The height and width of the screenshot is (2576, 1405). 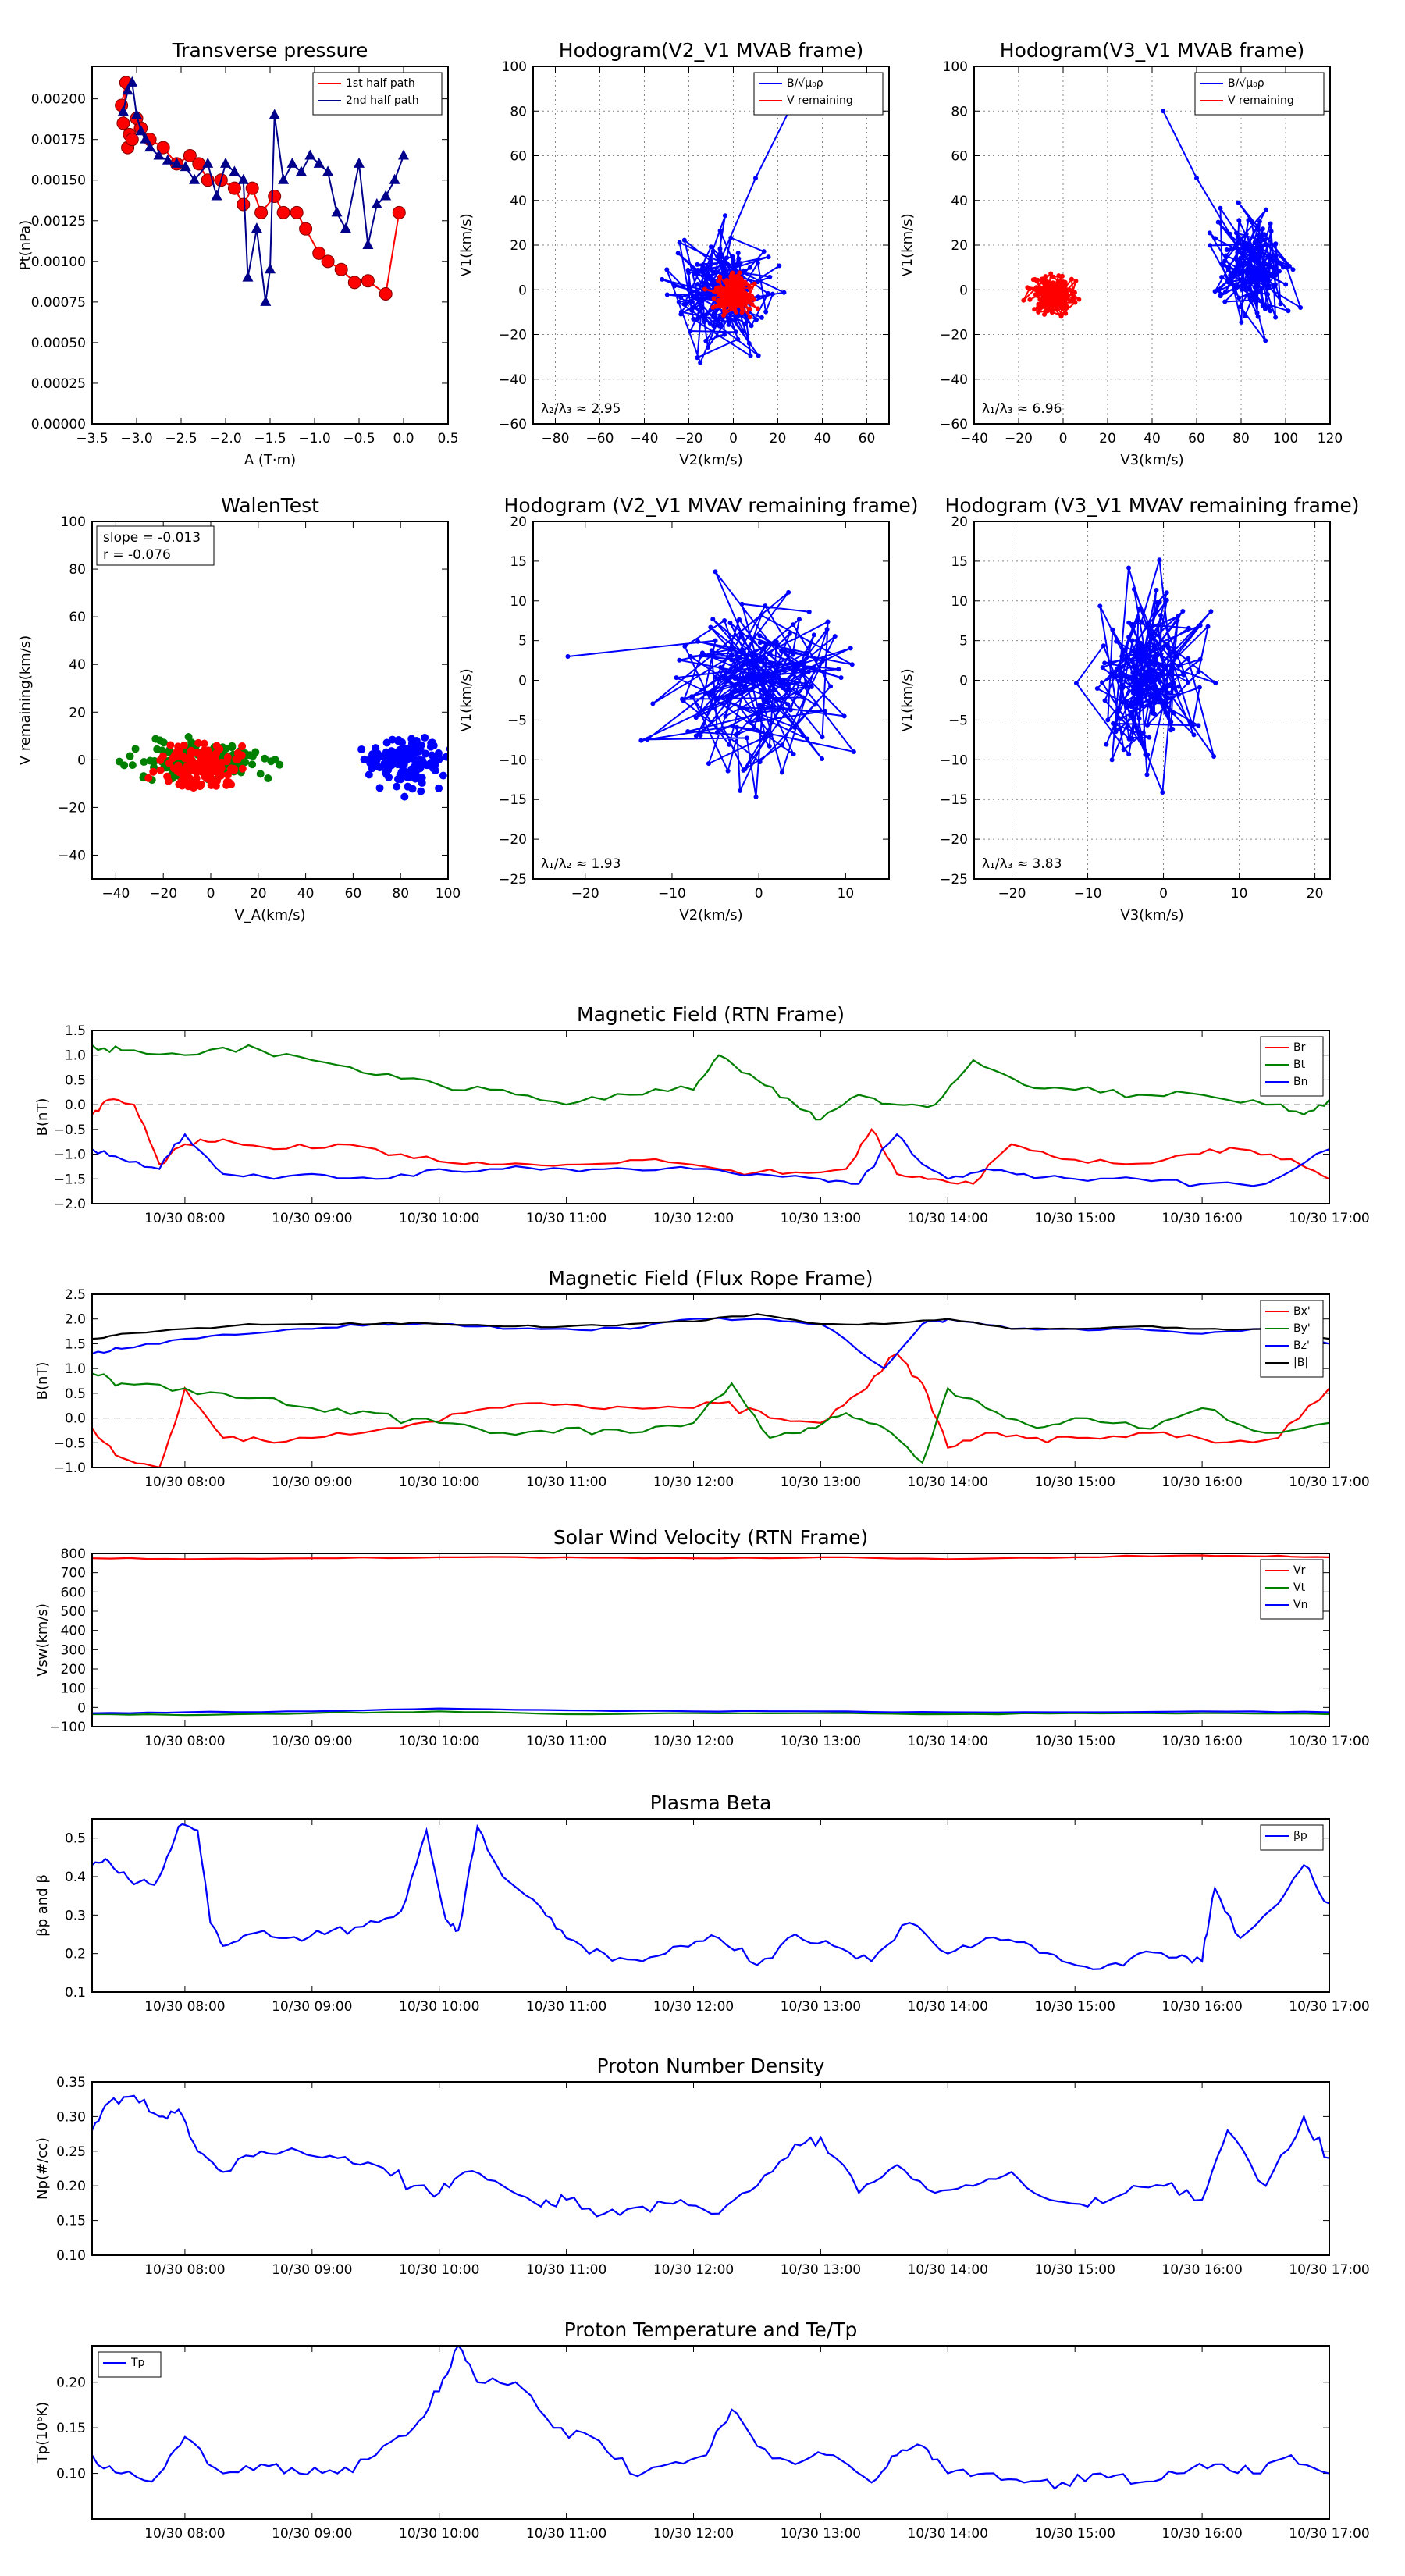 What do you see at coordinates (711, 684) in the screenshot?
I see `plot-area` at bounding box center [711, 684].